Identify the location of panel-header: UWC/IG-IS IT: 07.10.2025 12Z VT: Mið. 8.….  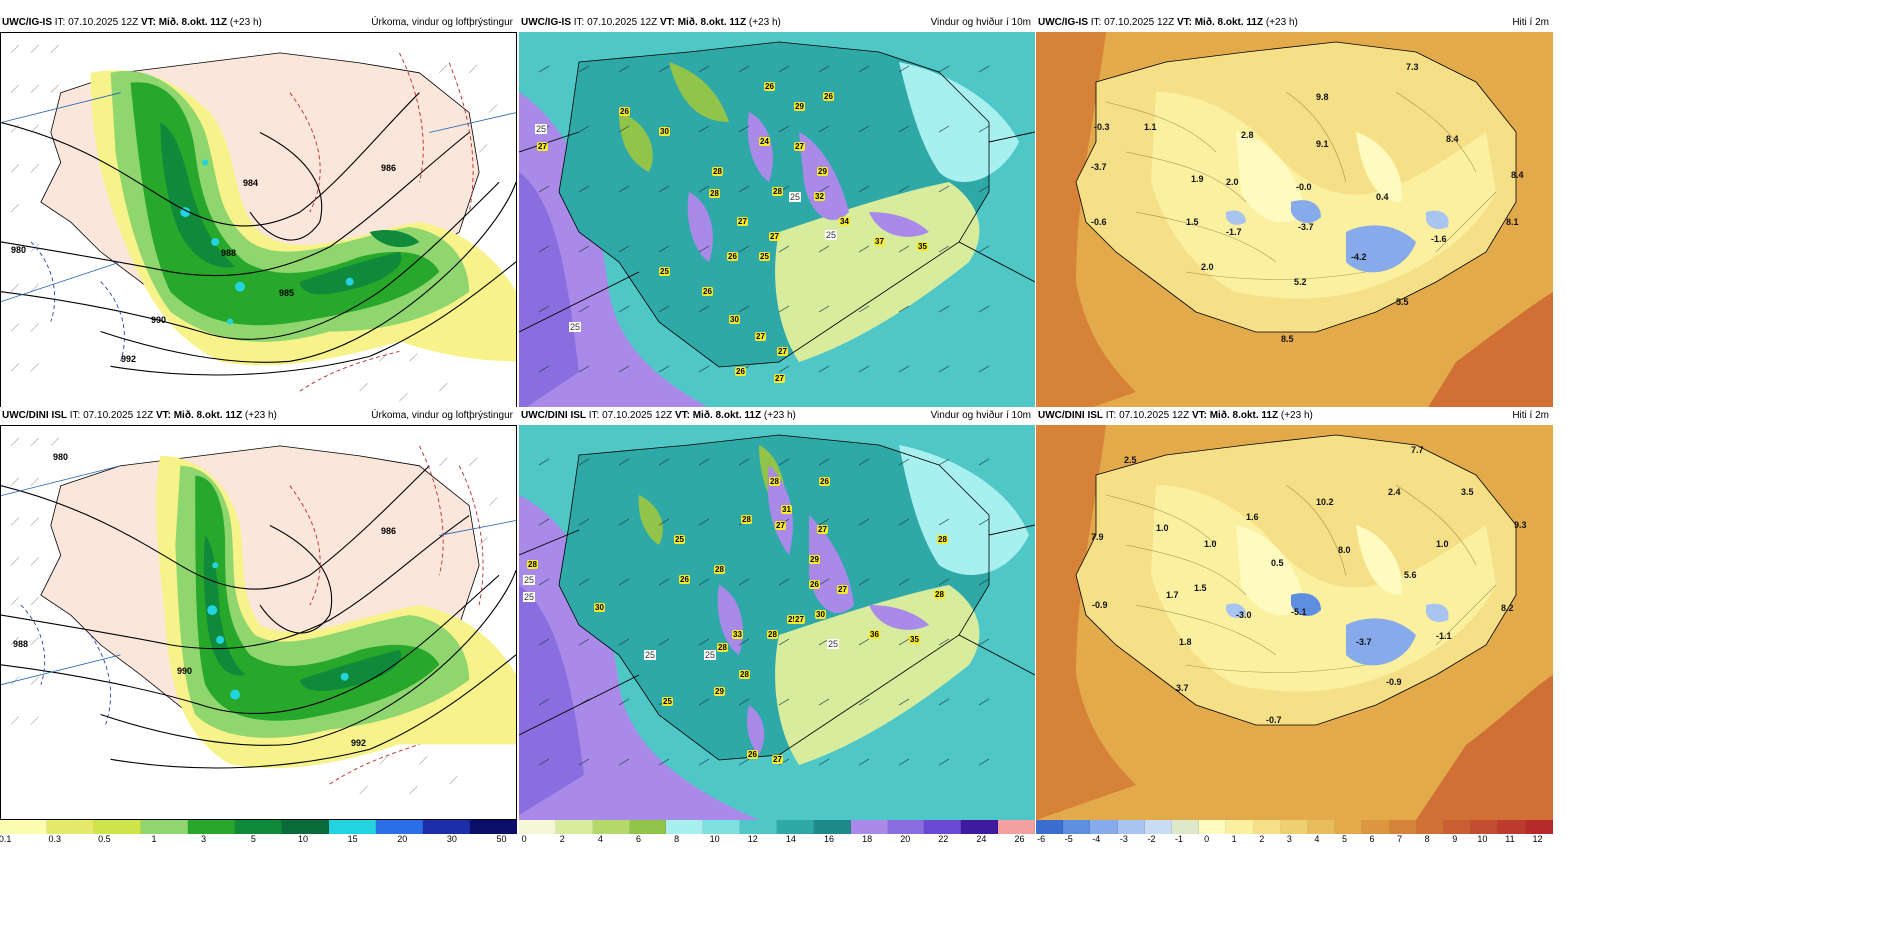
(777, 23).